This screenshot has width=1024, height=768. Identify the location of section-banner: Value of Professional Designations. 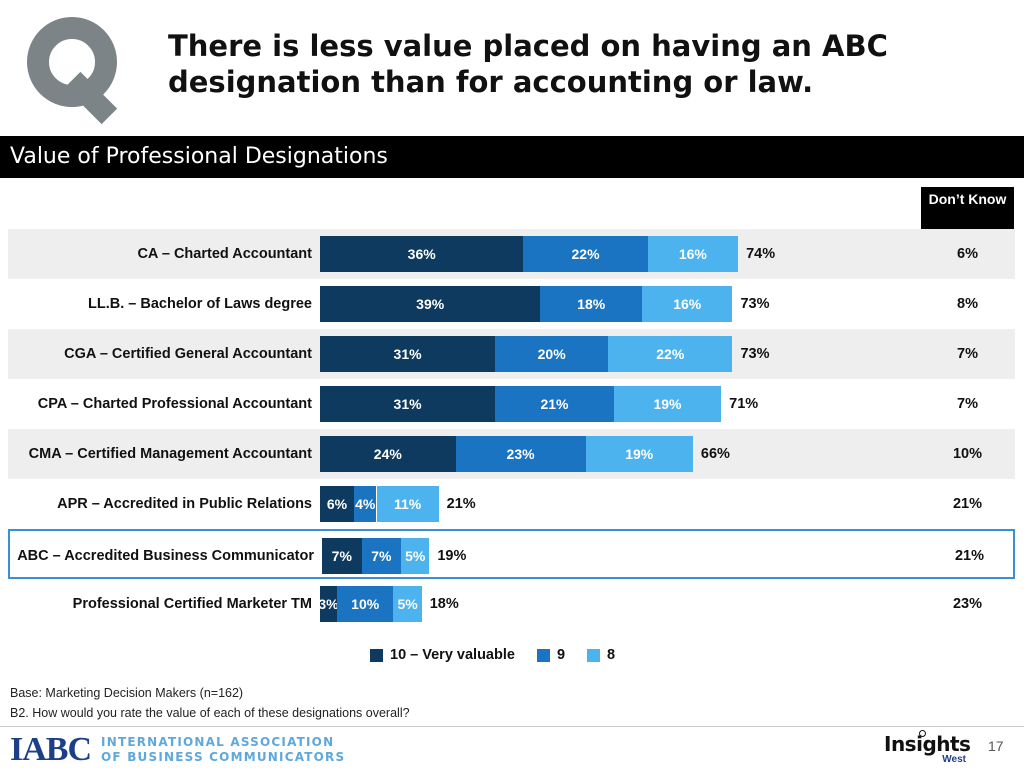
(512, 157).